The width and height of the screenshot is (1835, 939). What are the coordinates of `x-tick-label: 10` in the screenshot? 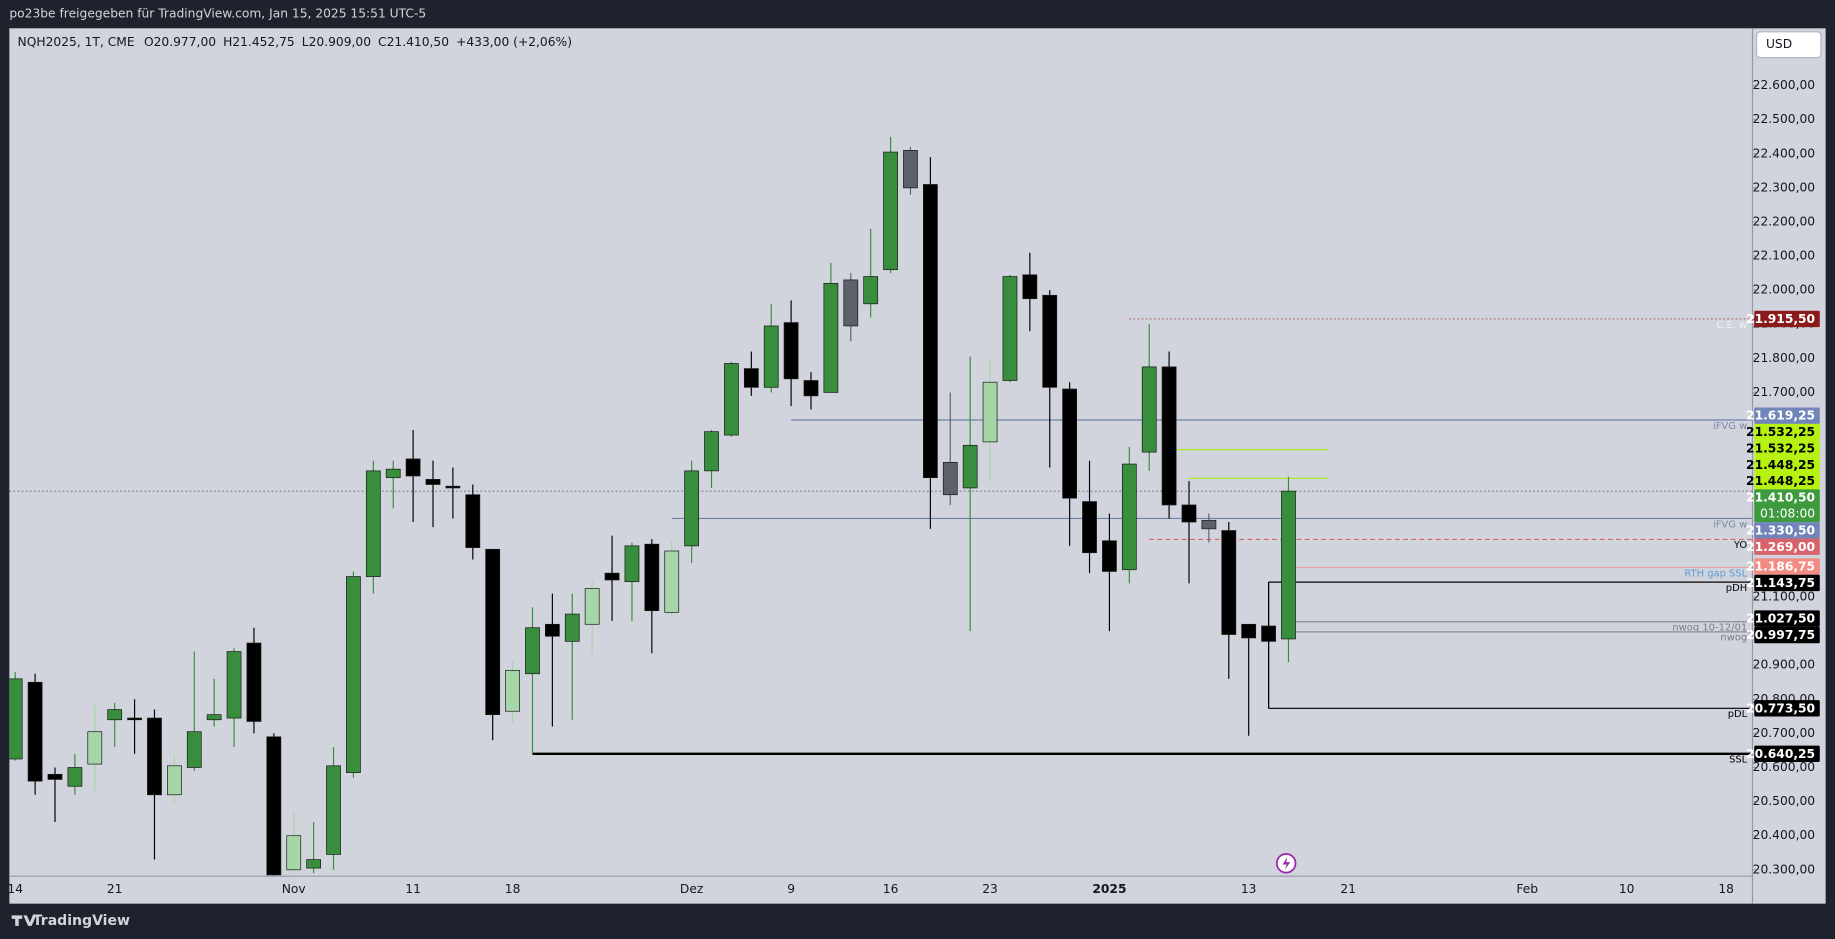 It's located at (1627, 889).